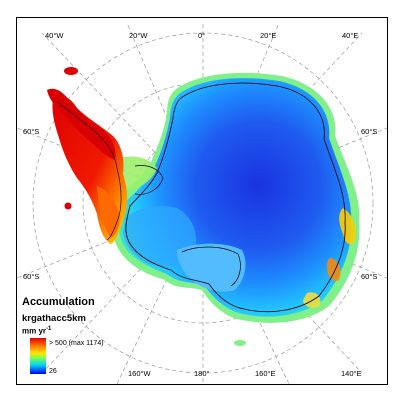 The image size is (405, 405). What do you see at coordinates (31, 131) in the screenshot?
I see `lat-label-left-upper: 60°S` at bounding box center [31, 131].